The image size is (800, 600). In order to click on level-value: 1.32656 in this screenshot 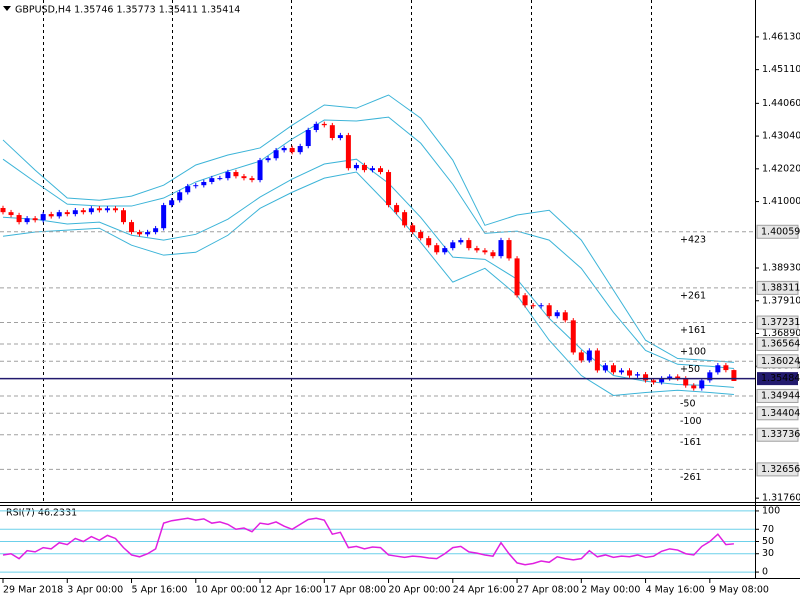, I will do `click(780, 469)`.